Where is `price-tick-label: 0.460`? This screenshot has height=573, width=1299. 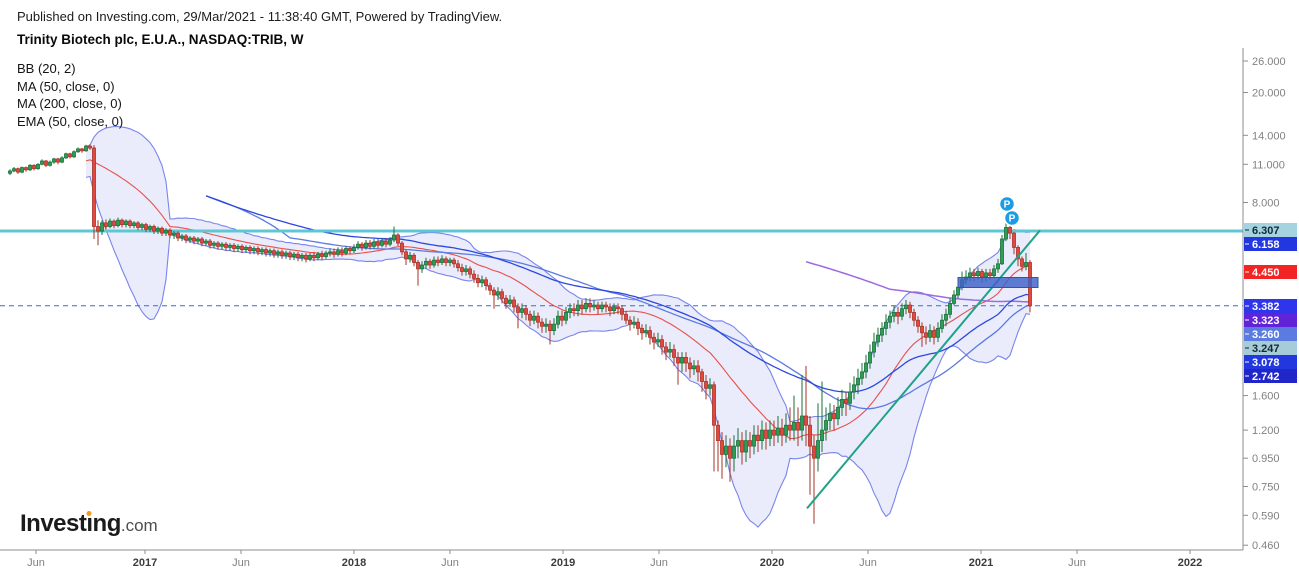
price-tick-label: 0.460 is located at coordinates (1266, 546).